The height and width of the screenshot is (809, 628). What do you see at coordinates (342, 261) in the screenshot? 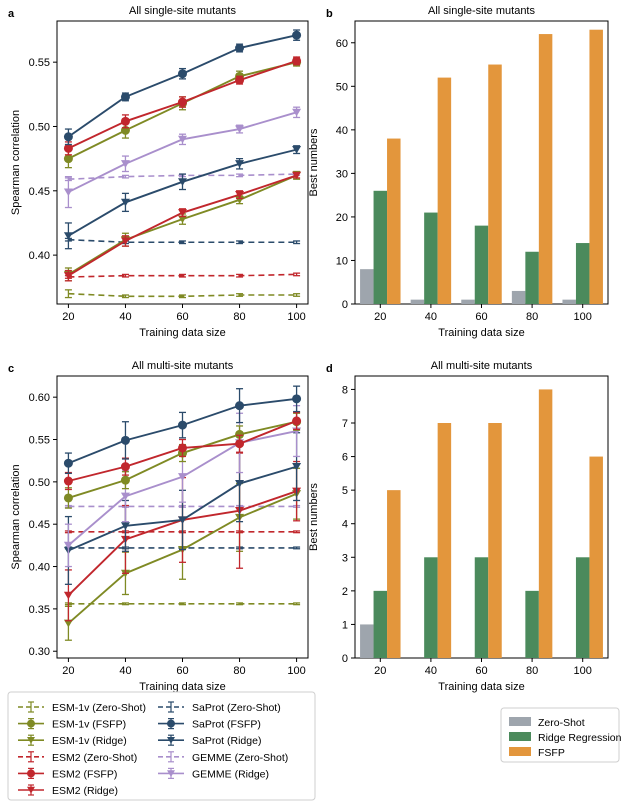
I see `y-tick-label: 10` at bounding box center [342, 261].